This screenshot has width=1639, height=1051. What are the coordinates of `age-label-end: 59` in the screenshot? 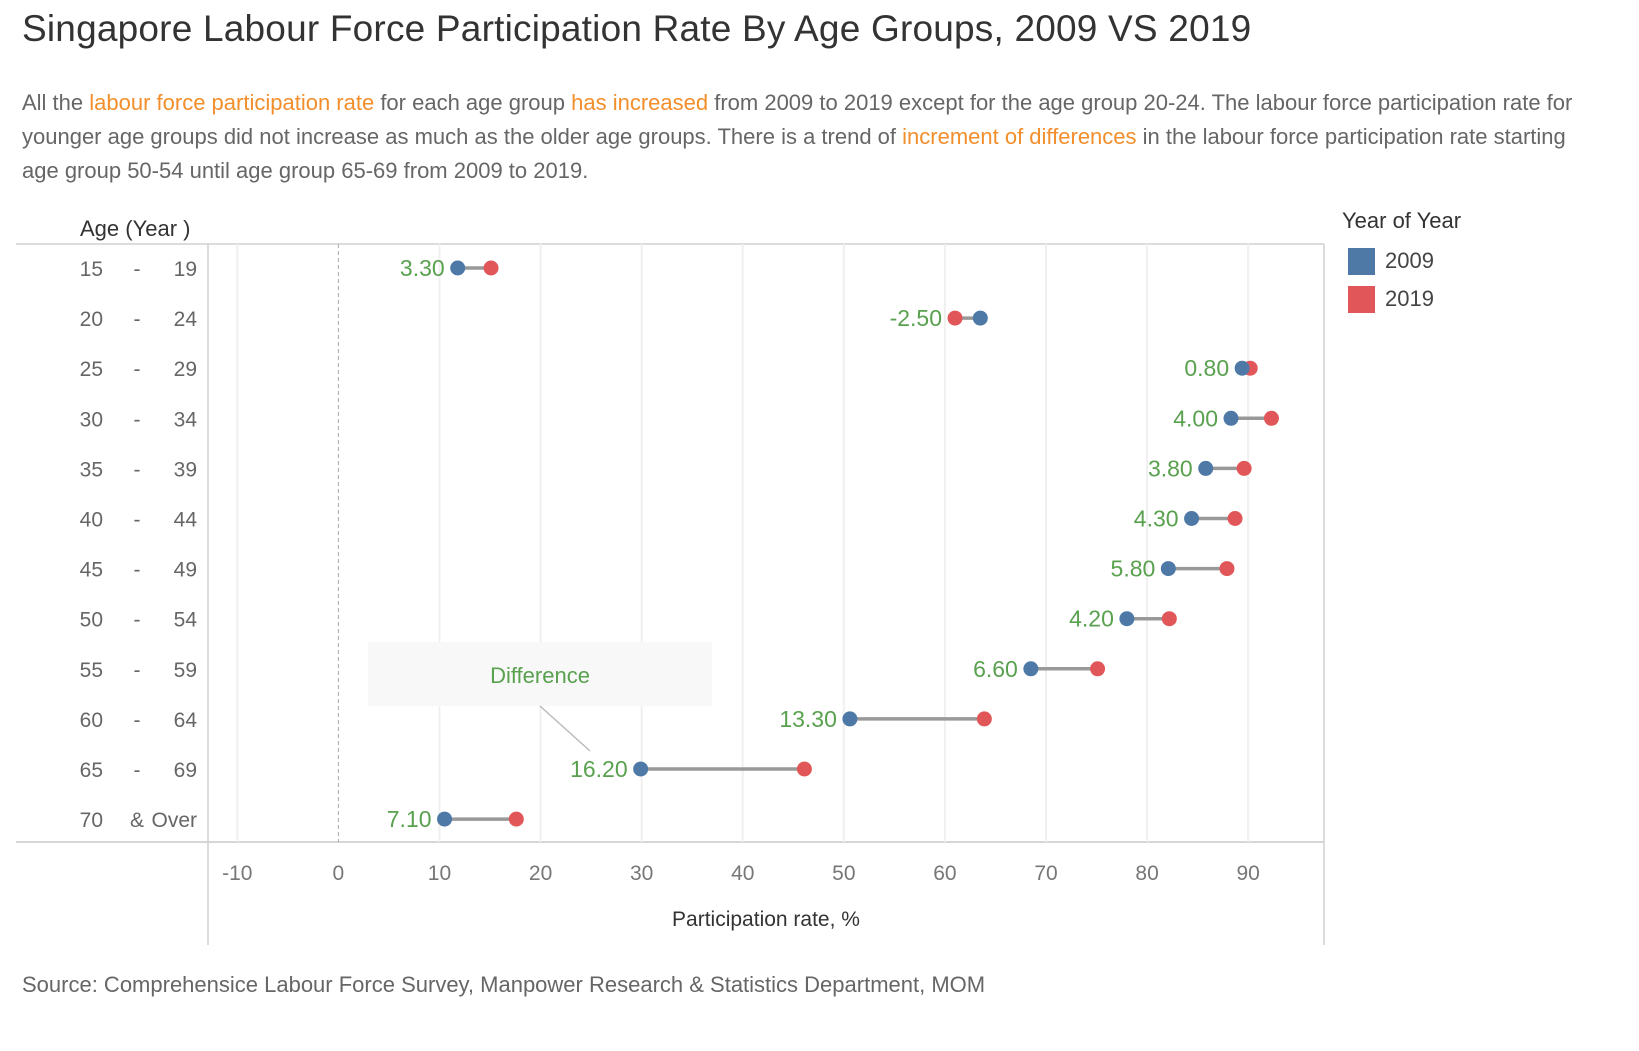 It's located at (185, 670).